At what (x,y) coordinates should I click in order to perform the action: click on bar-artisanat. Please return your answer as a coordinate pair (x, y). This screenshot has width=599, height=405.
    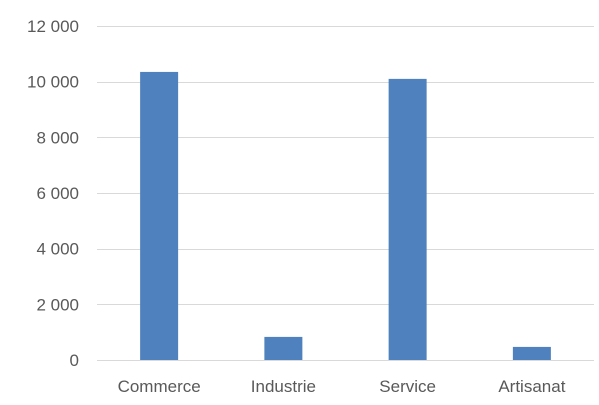
    Looking at the image, I should click on (531, 353).